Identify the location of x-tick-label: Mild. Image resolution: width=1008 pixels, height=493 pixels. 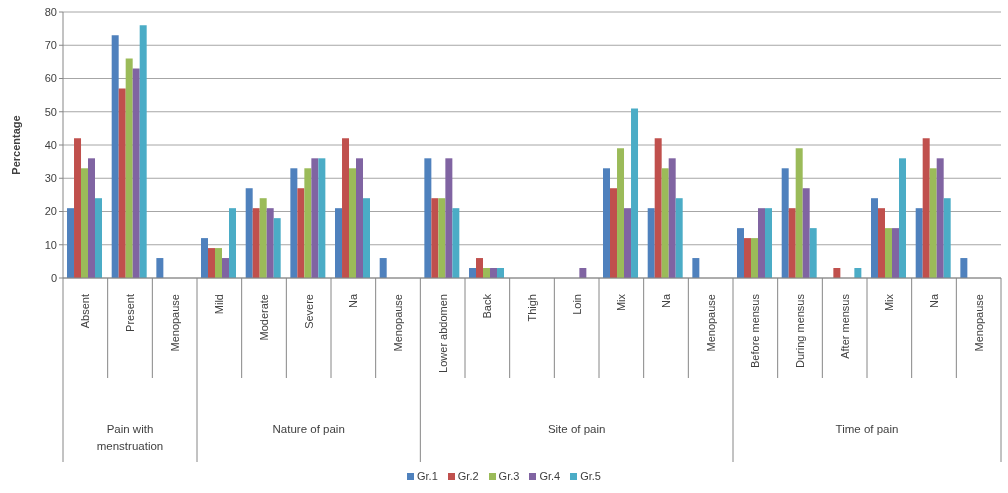
(219, 304).